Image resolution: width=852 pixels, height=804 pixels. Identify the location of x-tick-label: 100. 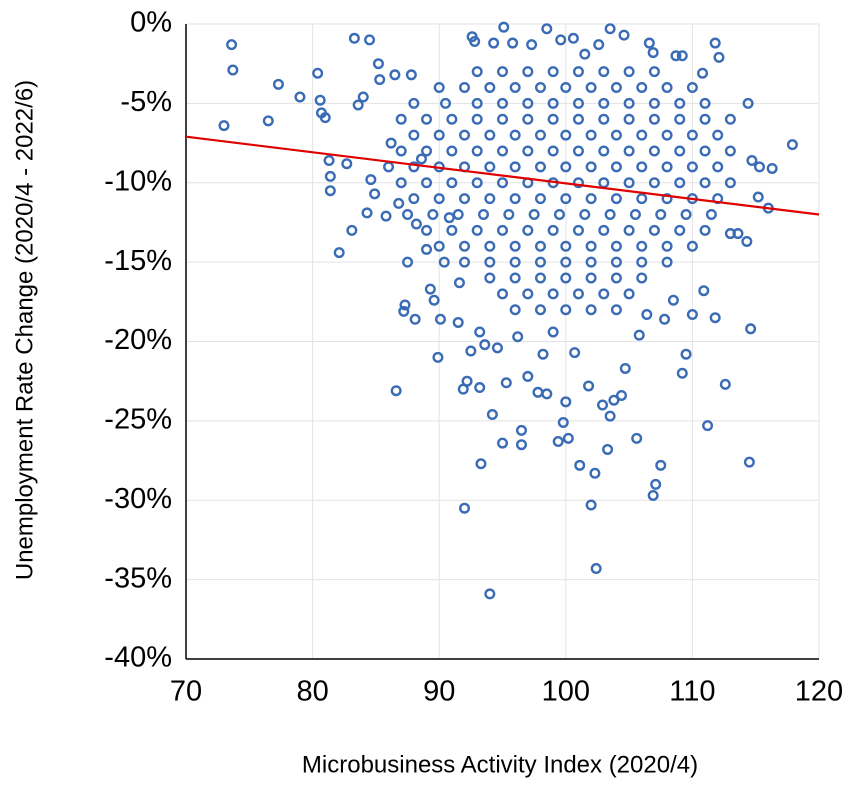
(566, 692).